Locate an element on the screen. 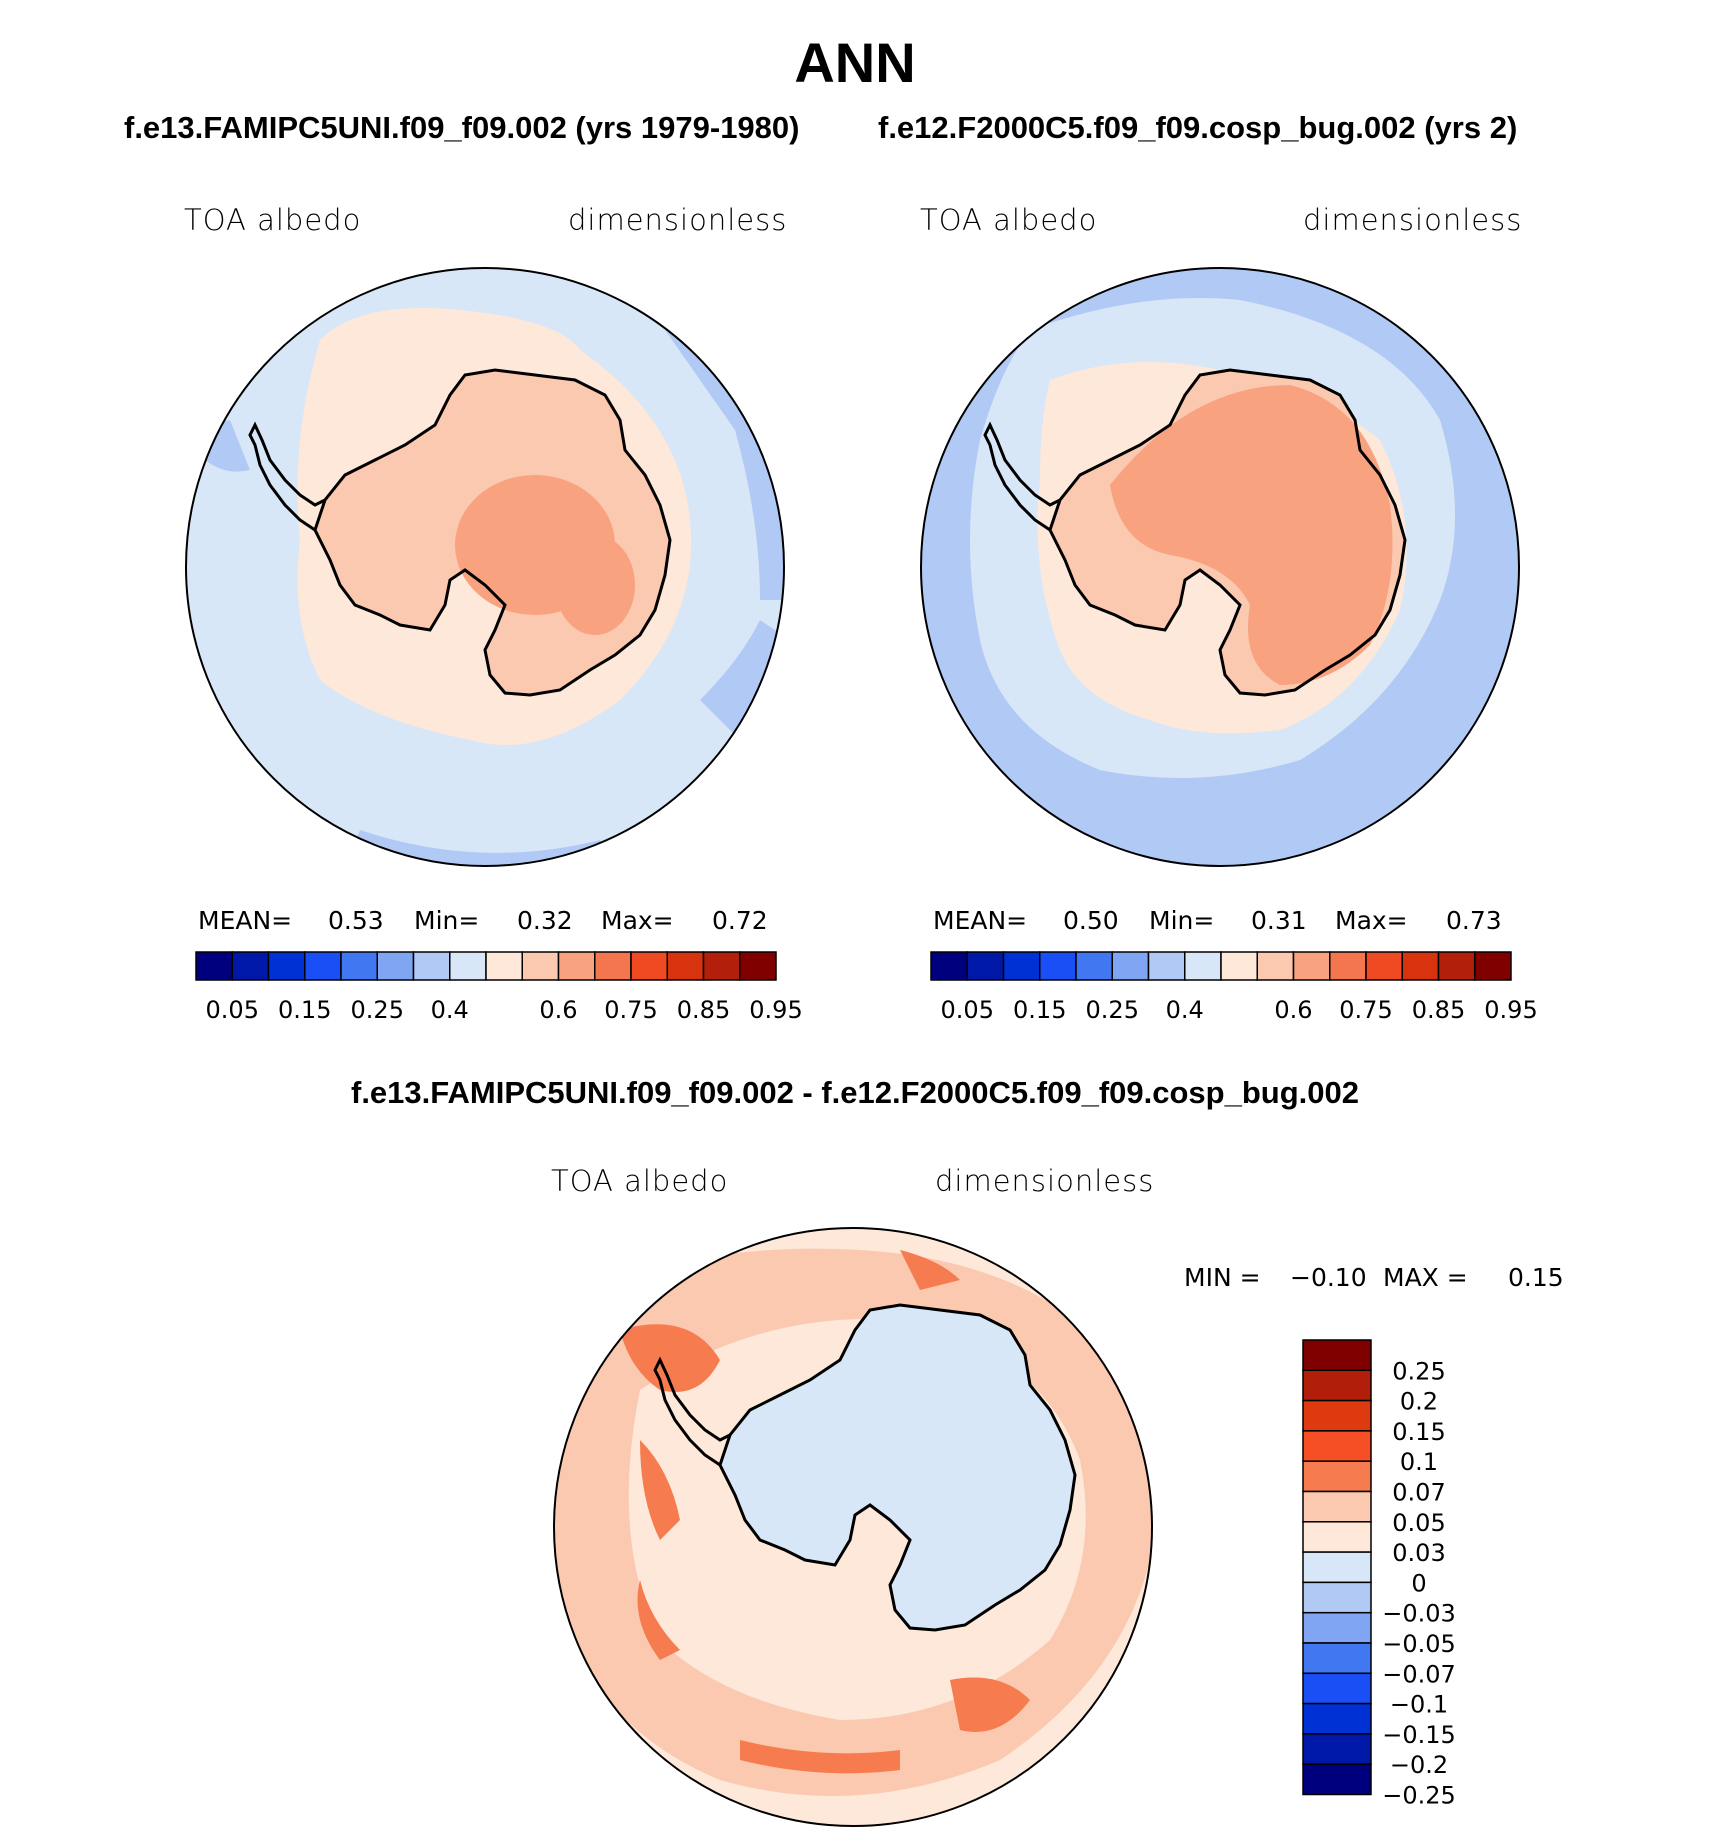 The width and height of the screenshot is (1710, 1837). panel1-min-label: Min= is located at coordinates (447, 920).